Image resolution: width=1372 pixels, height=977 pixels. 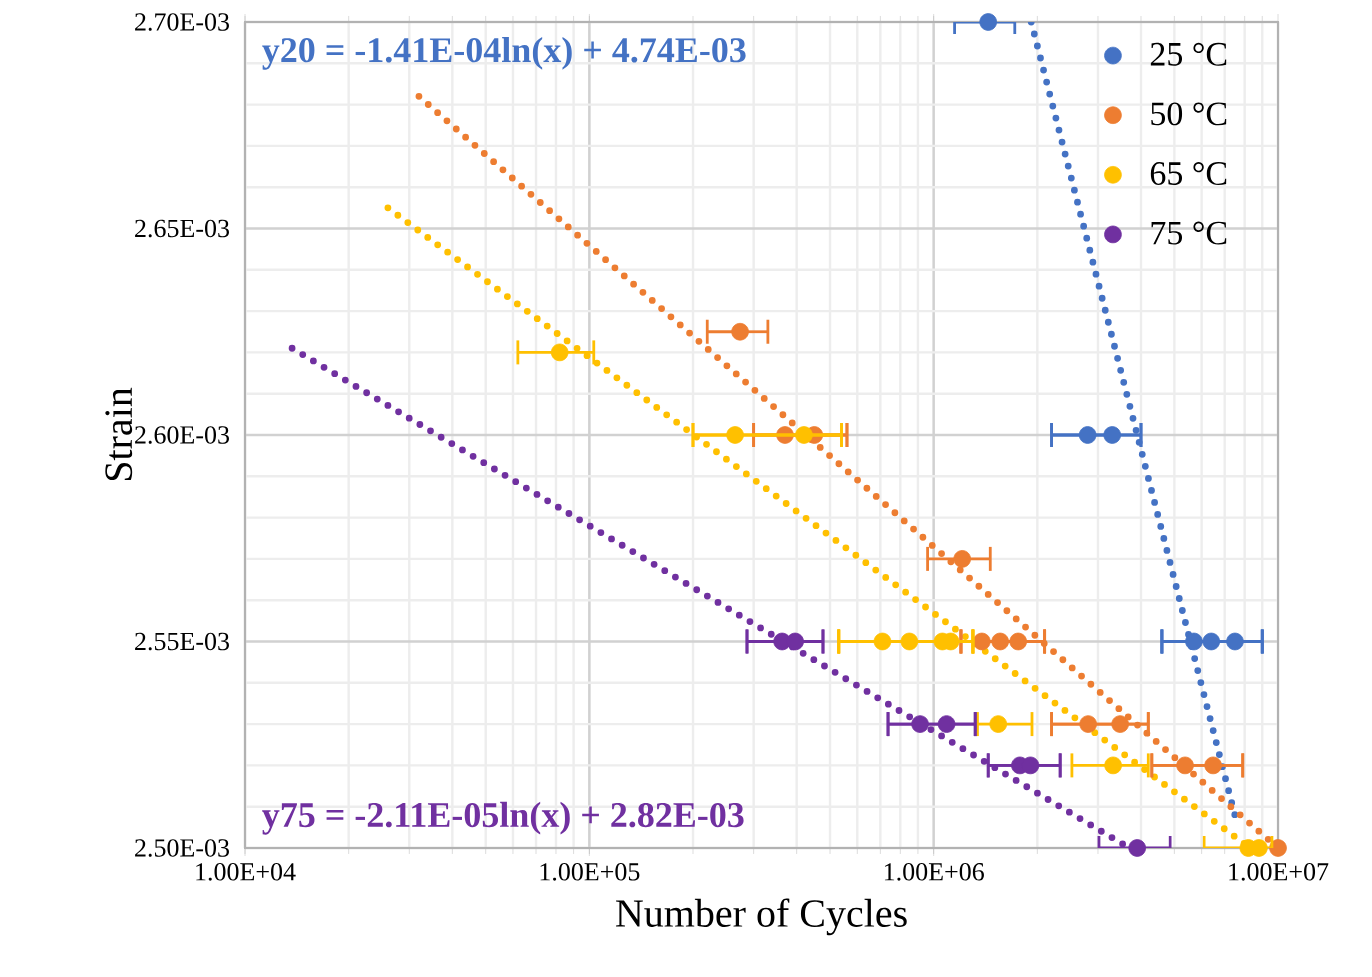 I want to click on y-tick-label: 2.55E-03, so click(x=182, y=641).